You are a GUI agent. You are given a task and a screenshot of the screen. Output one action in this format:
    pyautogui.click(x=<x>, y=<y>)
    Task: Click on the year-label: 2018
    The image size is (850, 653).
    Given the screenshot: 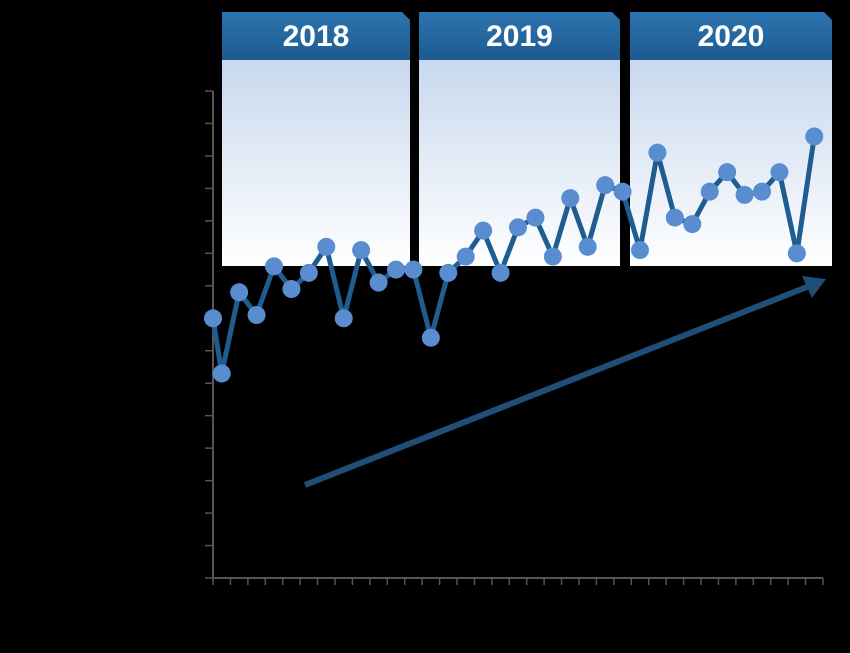 What is the action you would take?
    pyautogui.click(x=316, y=36)
    